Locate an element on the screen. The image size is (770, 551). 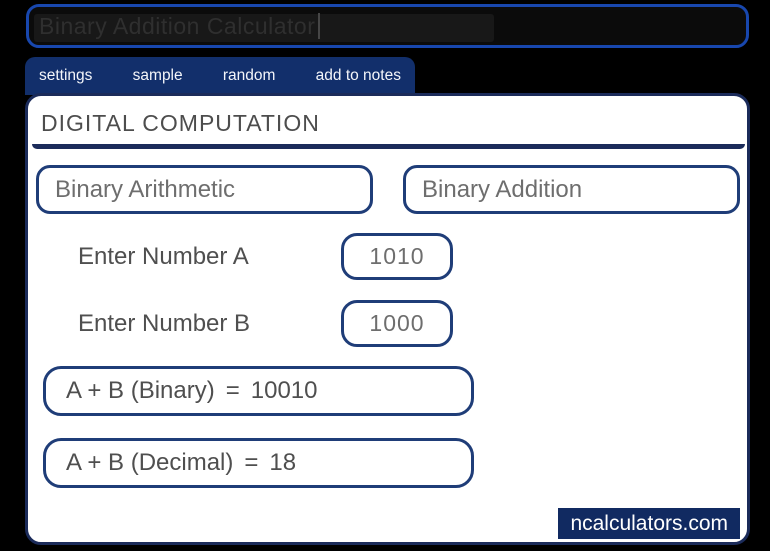
binary-result-value: 10010 is located at coordinates (284, 390).